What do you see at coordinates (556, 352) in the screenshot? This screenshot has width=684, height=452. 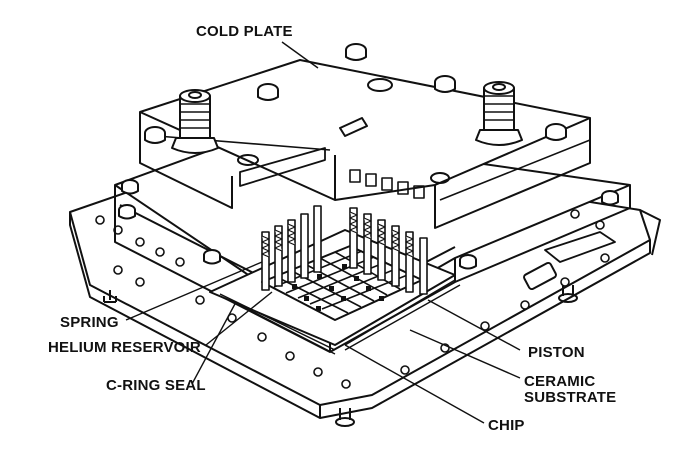 I see `label-piston: PISTON` at bounding box center [556, 352].